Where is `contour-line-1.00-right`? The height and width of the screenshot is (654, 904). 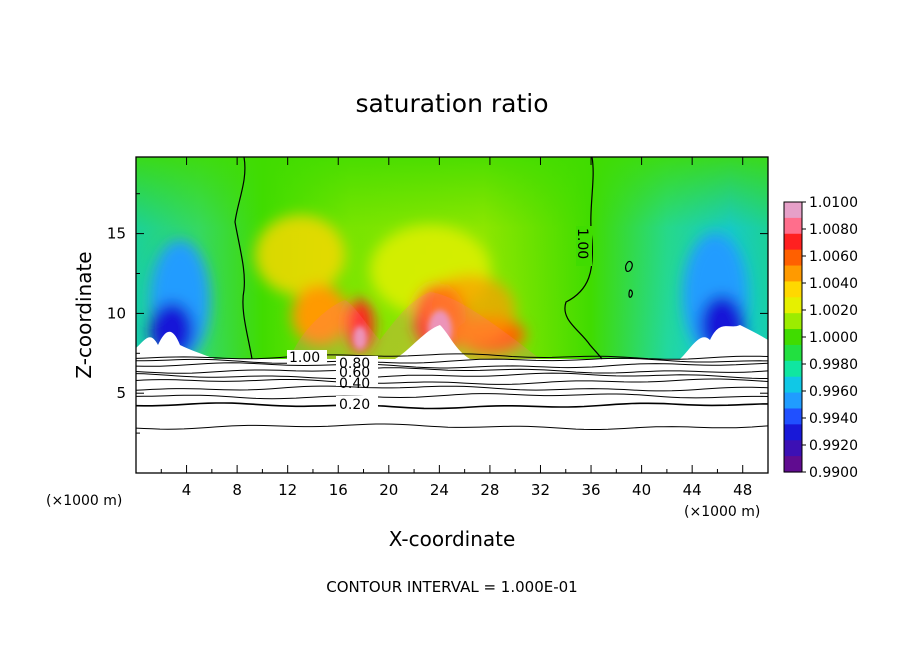
contour-line-1.00-right is located at coordinates (583, 258).